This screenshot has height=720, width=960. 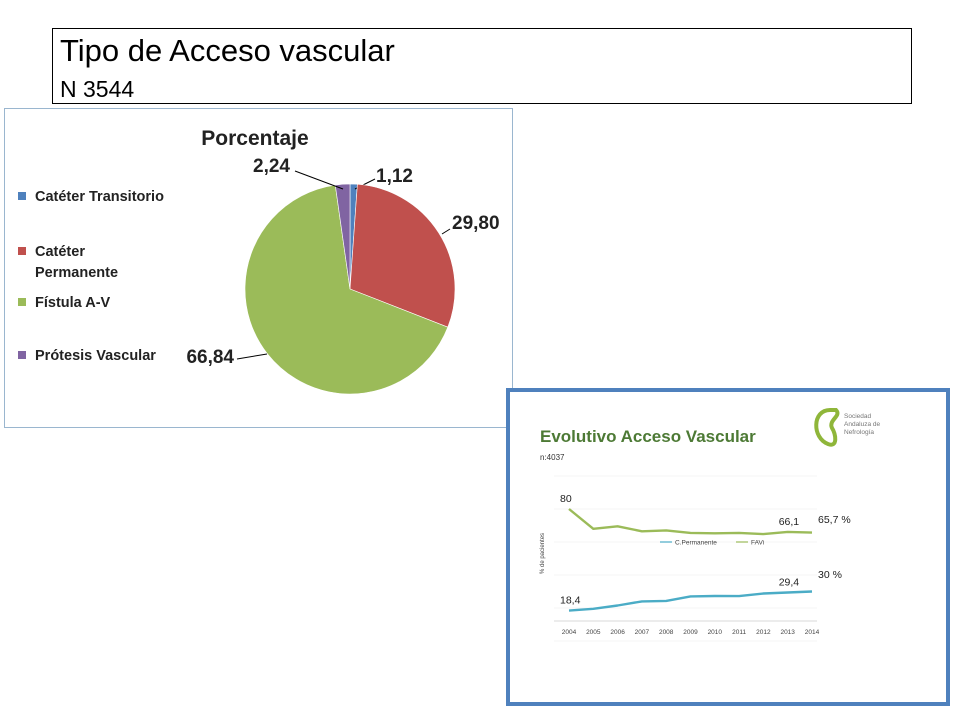 What do you see at coordinates (593, 632) in the screenshot?
I see `evo-xtick-1: 2005` at bounding box center [593, 632].